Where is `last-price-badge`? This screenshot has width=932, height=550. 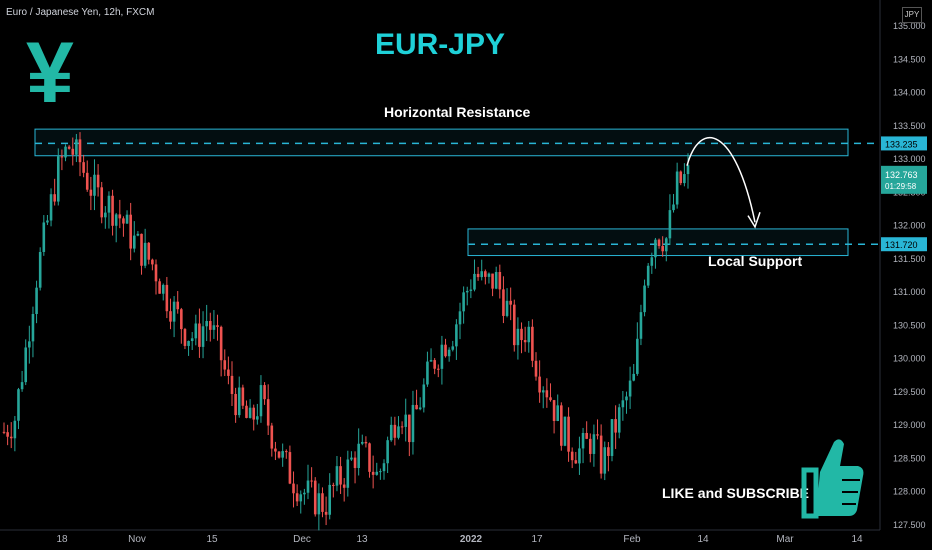
last-price-badge is located at coordinates (904, 179).